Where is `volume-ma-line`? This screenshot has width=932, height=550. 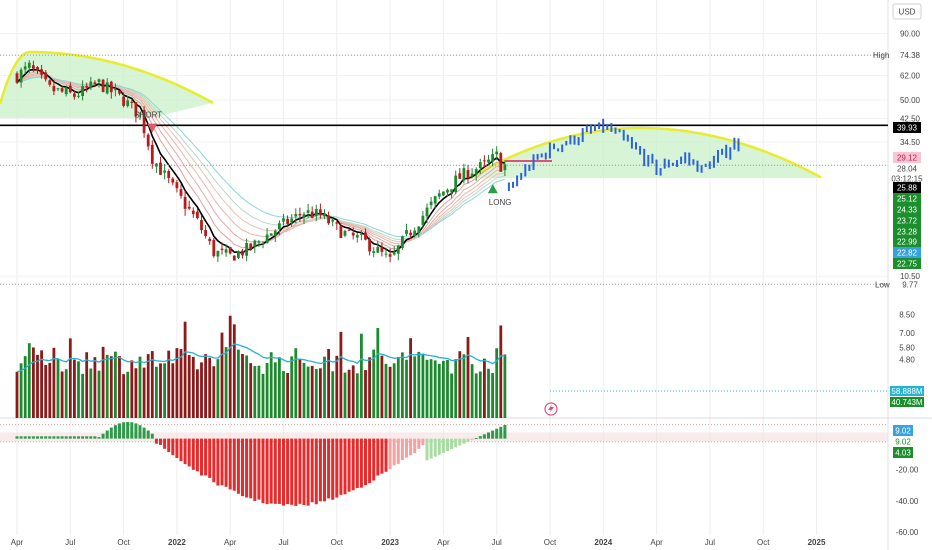
volume-ma-line is located at coordinates (260, 358).